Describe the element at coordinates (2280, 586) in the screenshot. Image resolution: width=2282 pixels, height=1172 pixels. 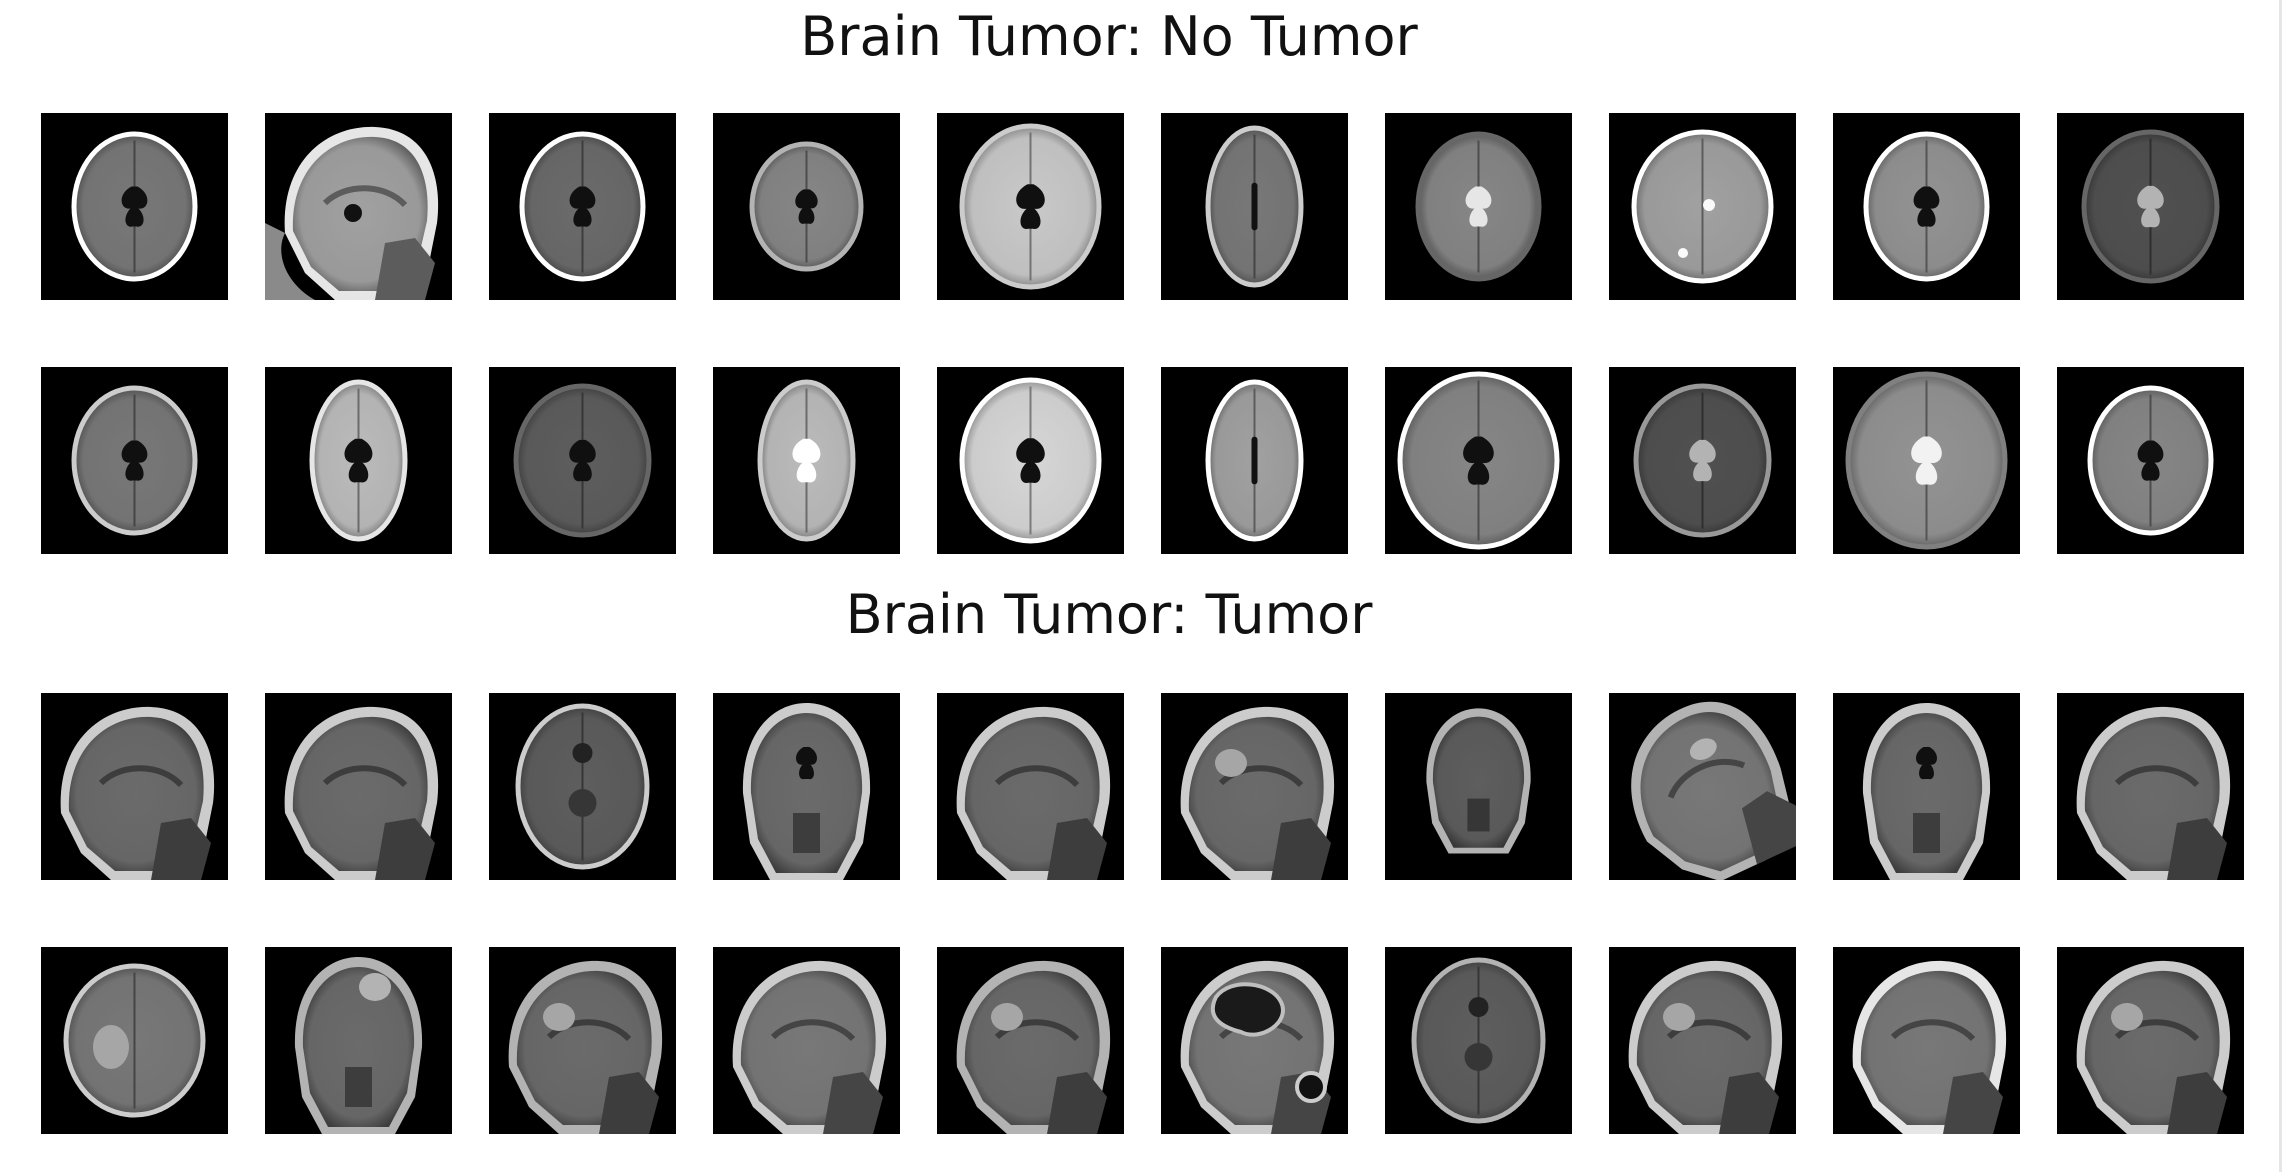
I see `figure-right-edge` at that location.